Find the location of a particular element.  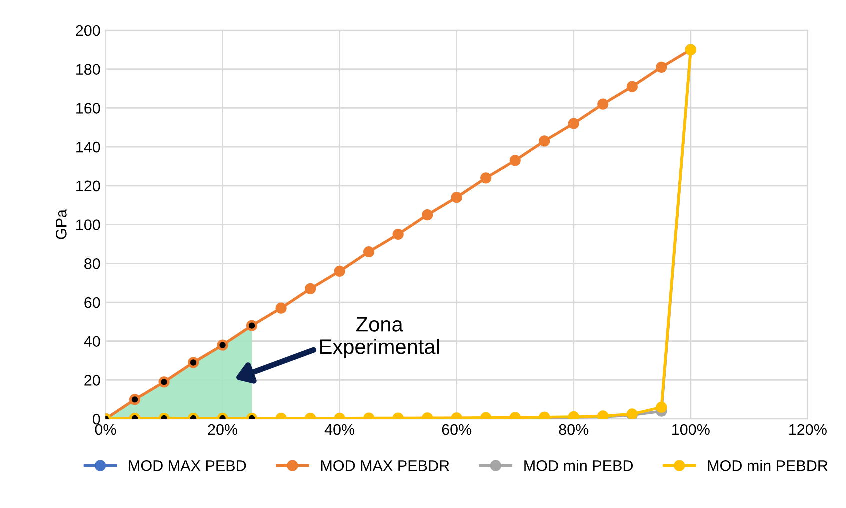

y-tick-label: 100 is located at coordinates (88, 225).